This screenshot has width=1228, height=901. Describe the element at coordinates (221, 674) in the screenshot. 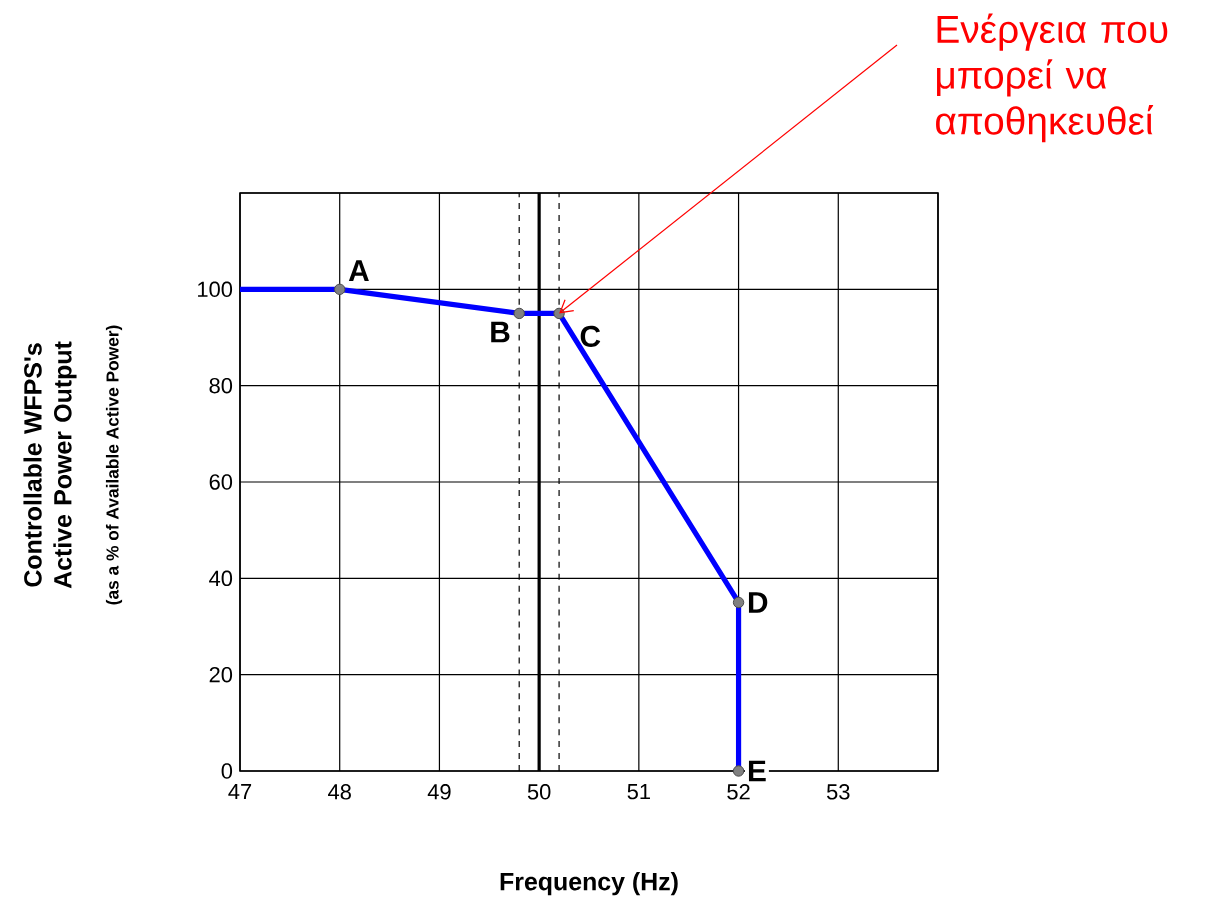

I see `y-tick-label: 20` at that location.